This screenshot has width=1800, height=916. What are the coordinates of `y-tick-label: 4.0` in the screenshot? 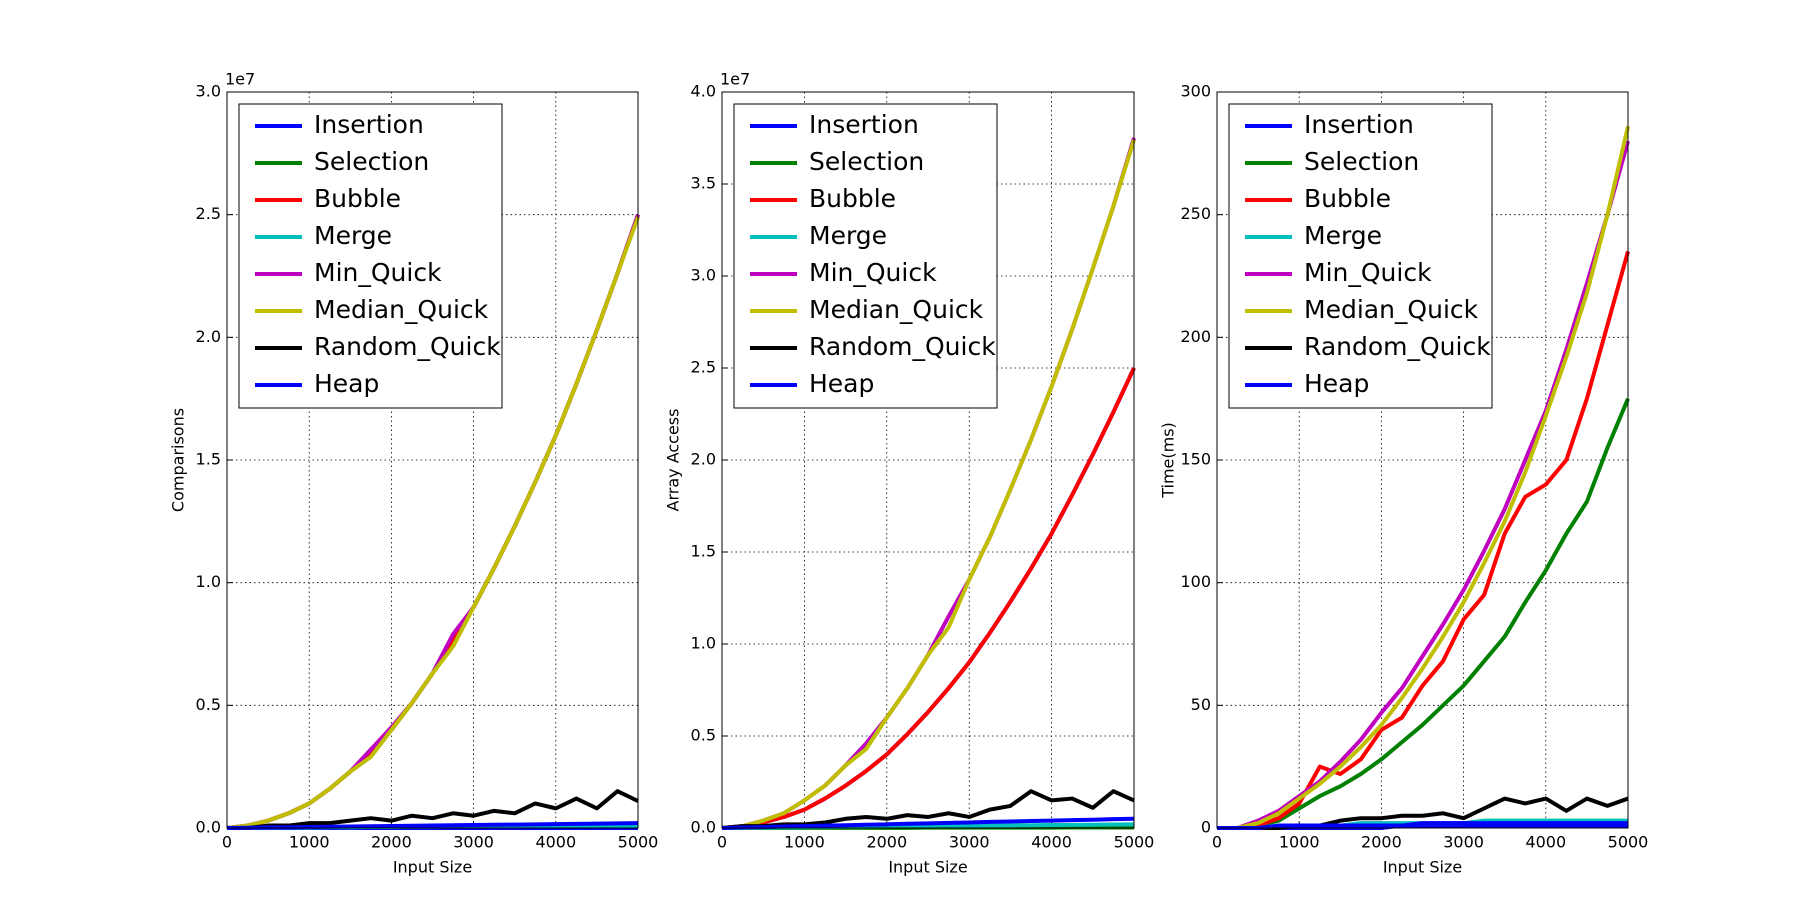 It's located at (703, 91).